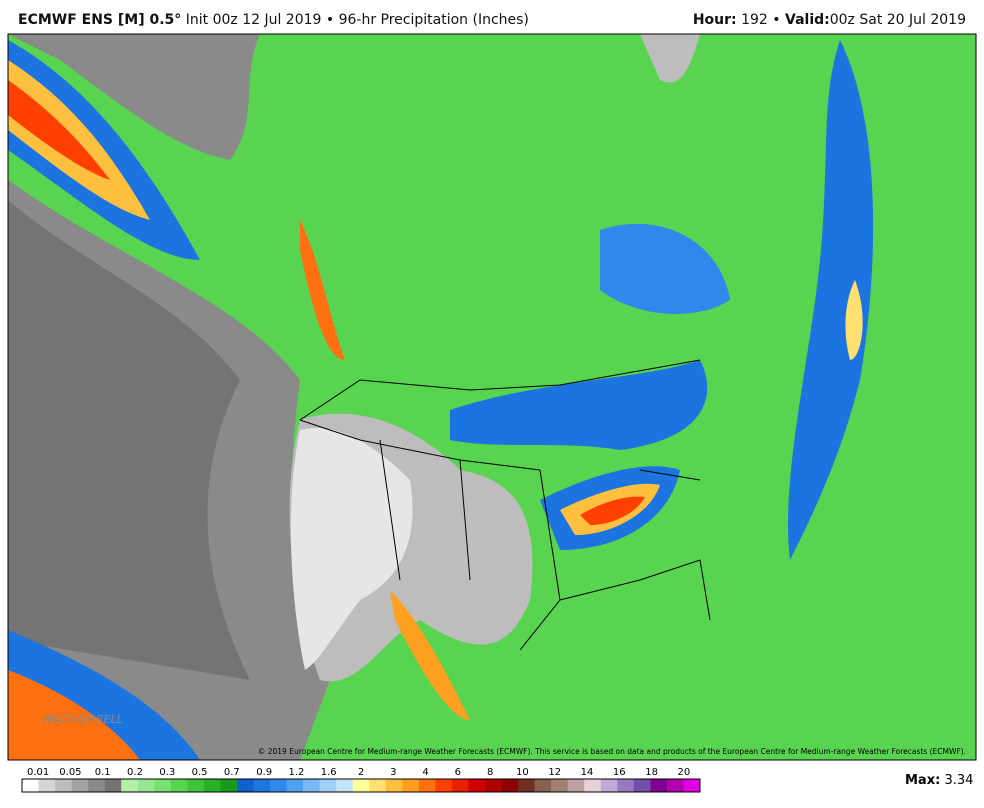 The height and width of the screenshot is (808, 984). What do you see at coordinates (322, 290) in the screenshot?
I see `bc-coast-max` at bounding box center [322, 290].